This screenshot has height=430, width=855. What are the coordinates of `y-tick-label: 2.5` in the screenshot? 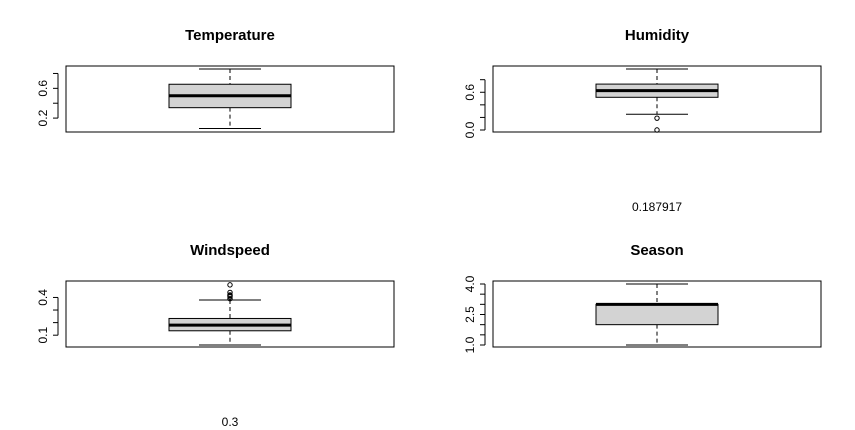 It's located at (470, 314).